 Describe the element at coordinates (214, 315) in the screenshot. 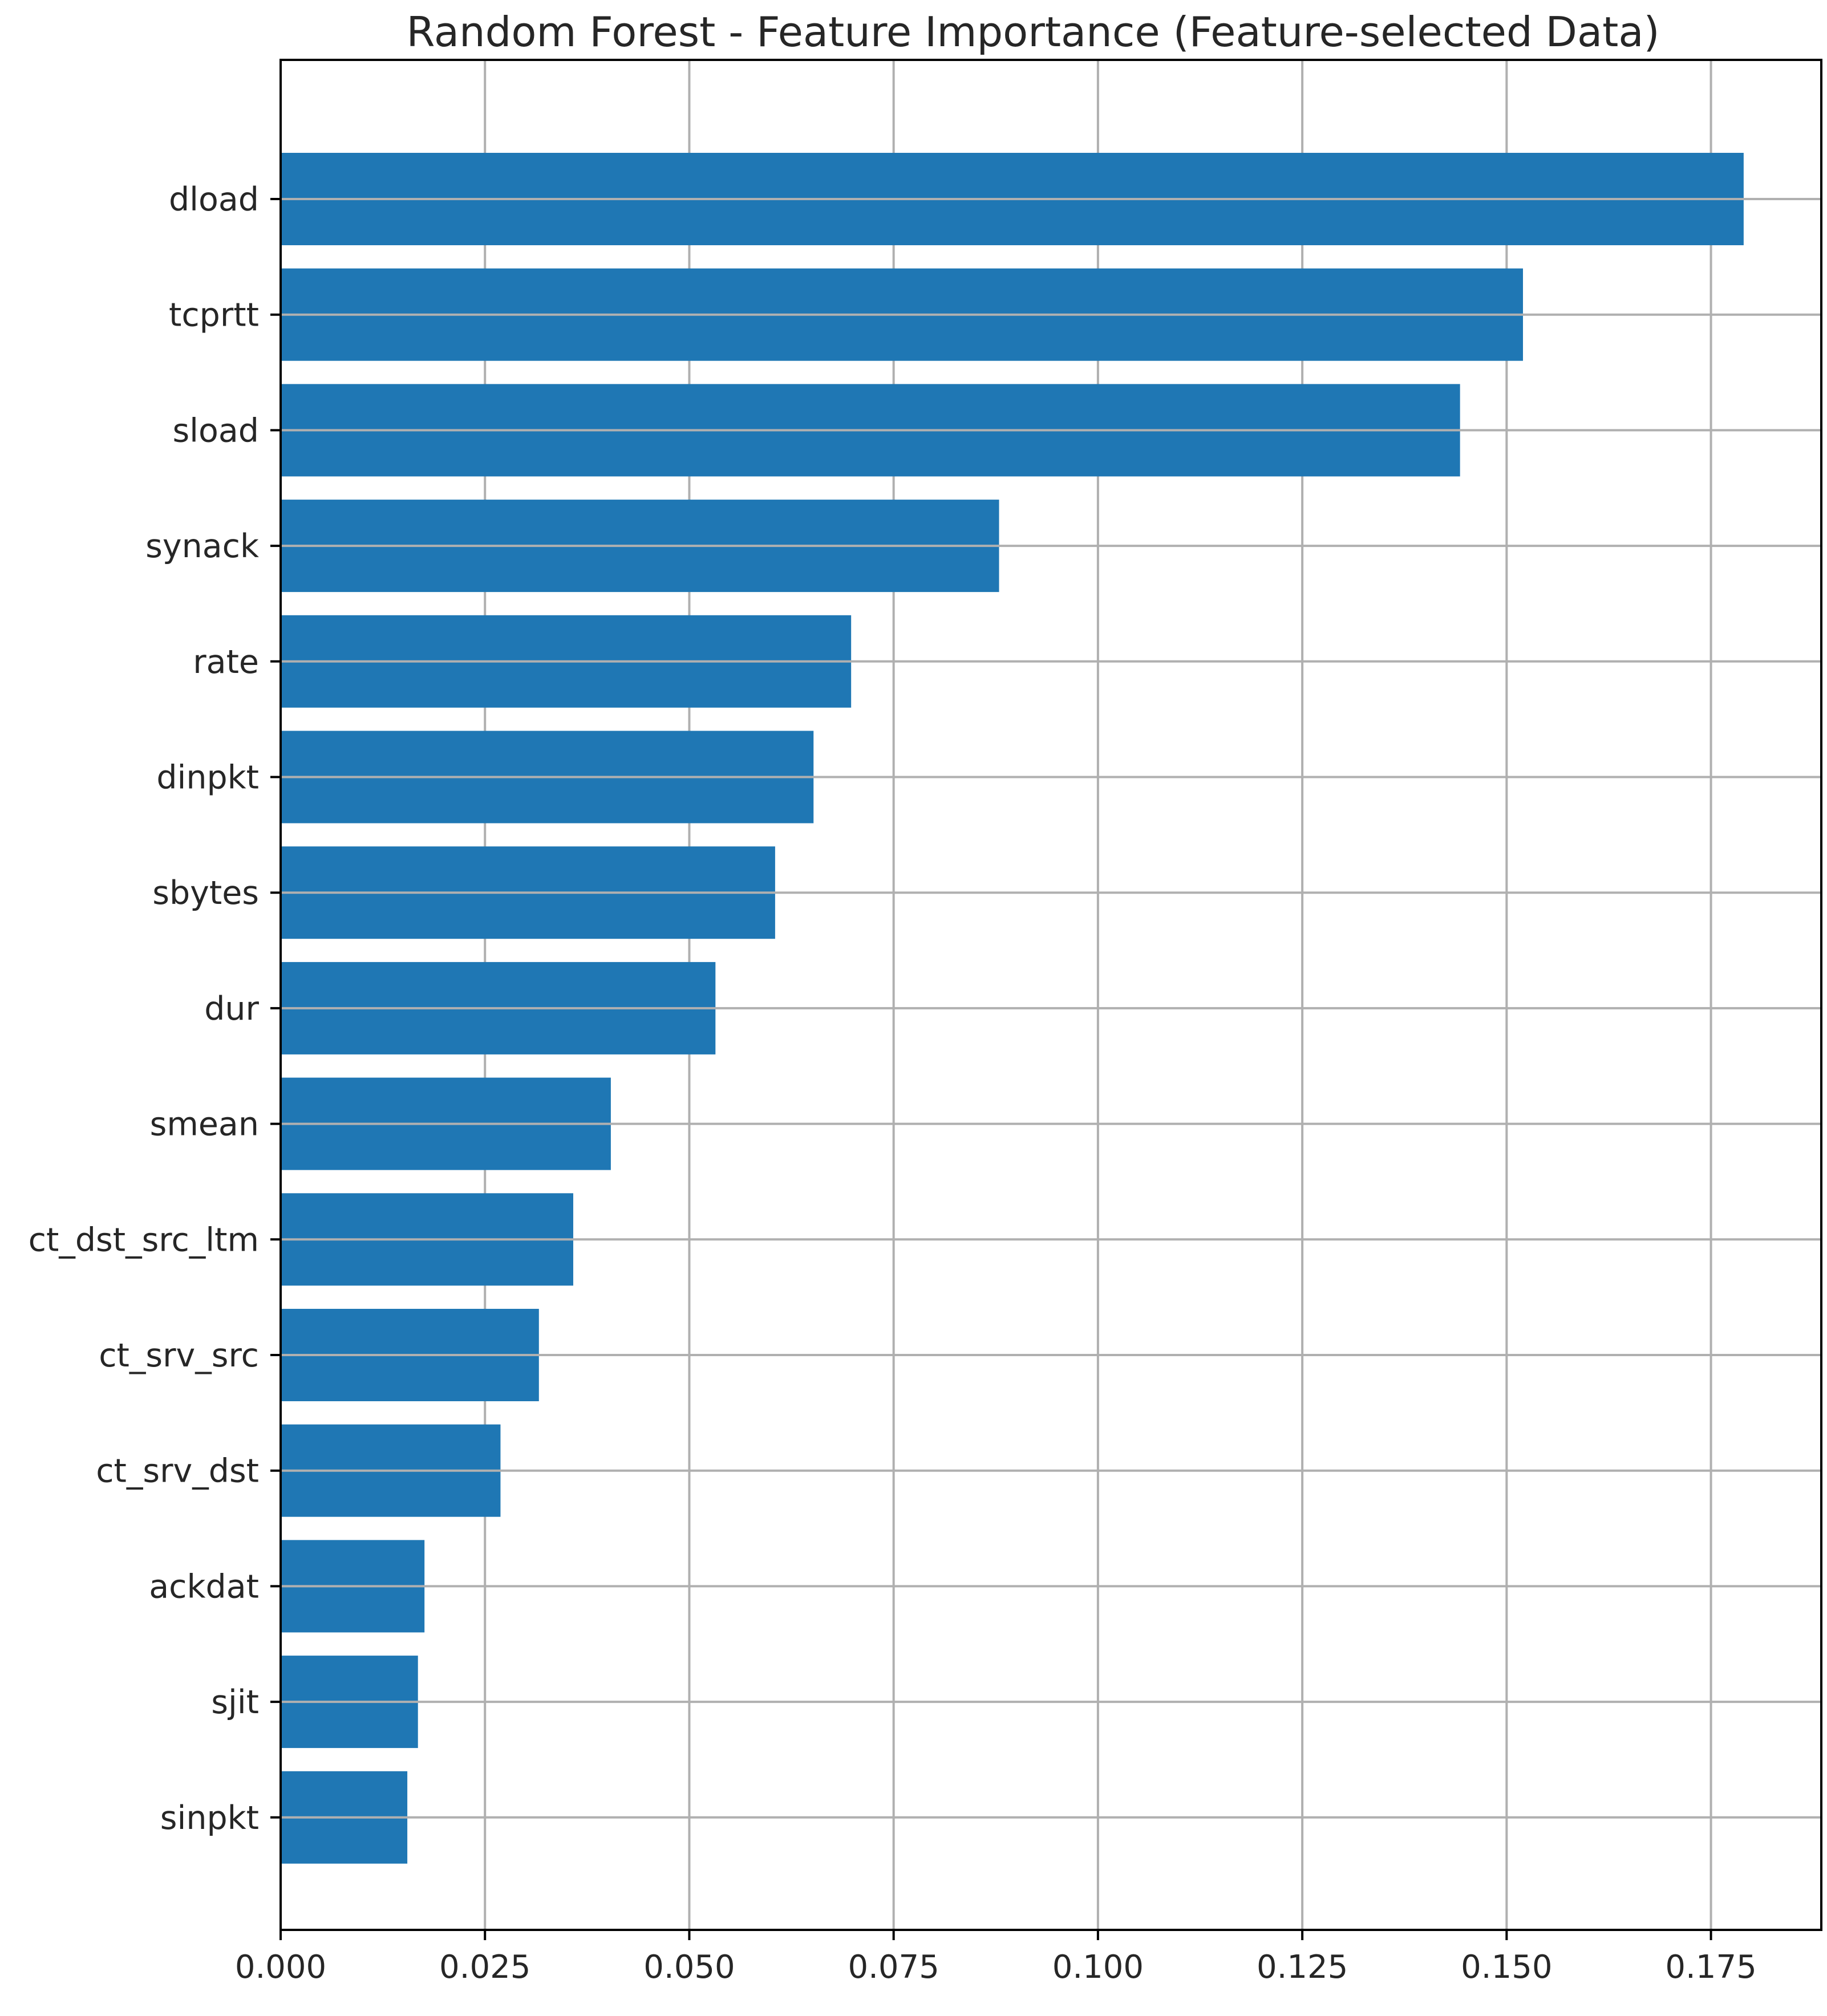

I see `y-tick-label: tcprtt` at that location.